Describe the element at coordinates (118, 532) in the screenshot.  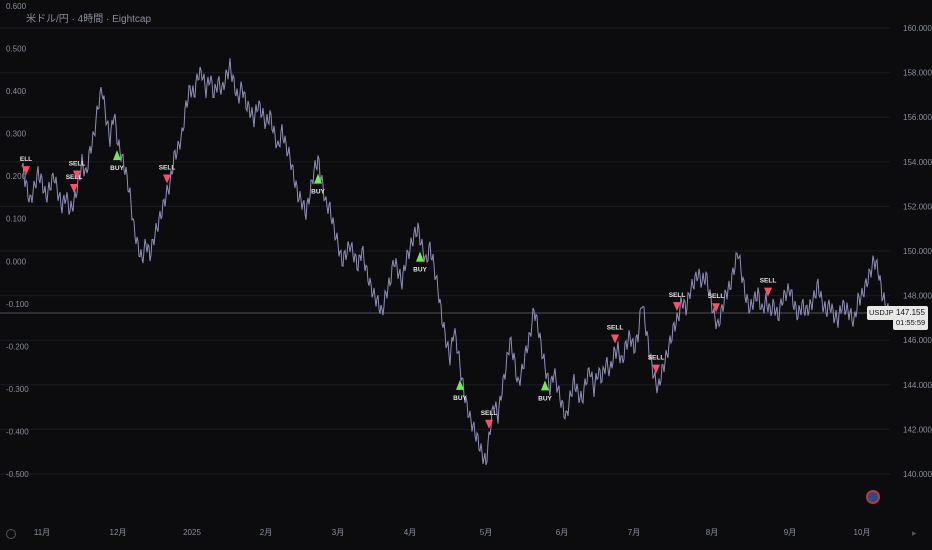
I see `x-axis-tick: 12月` at that location.